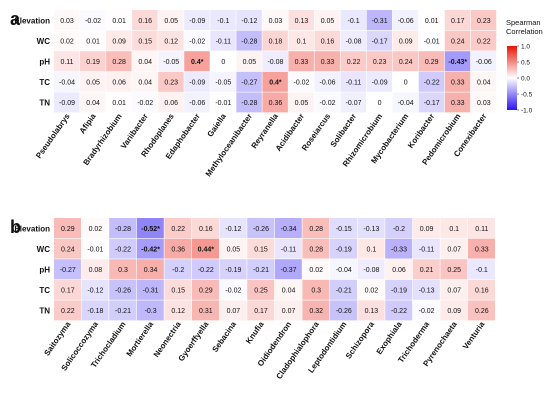 The height and width of the screenshot is (414, 550). What do you see at coordinates (15, 227) in the screenshot?
I see `panel-label-b: b` at bounding box center [15, 227].